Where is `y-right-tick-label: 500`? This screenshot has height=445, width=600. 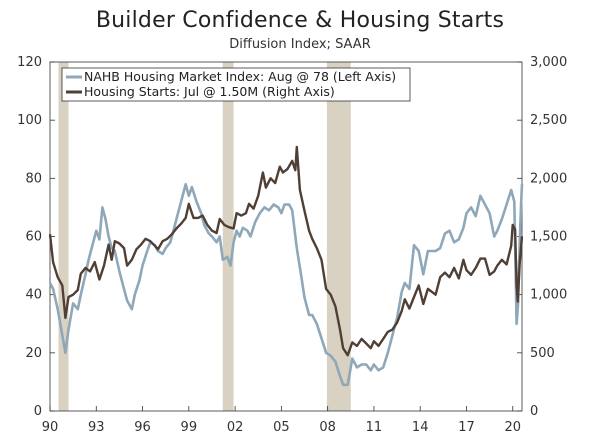 y-right-tick-label: 500 is located at coordinates (542, 353).